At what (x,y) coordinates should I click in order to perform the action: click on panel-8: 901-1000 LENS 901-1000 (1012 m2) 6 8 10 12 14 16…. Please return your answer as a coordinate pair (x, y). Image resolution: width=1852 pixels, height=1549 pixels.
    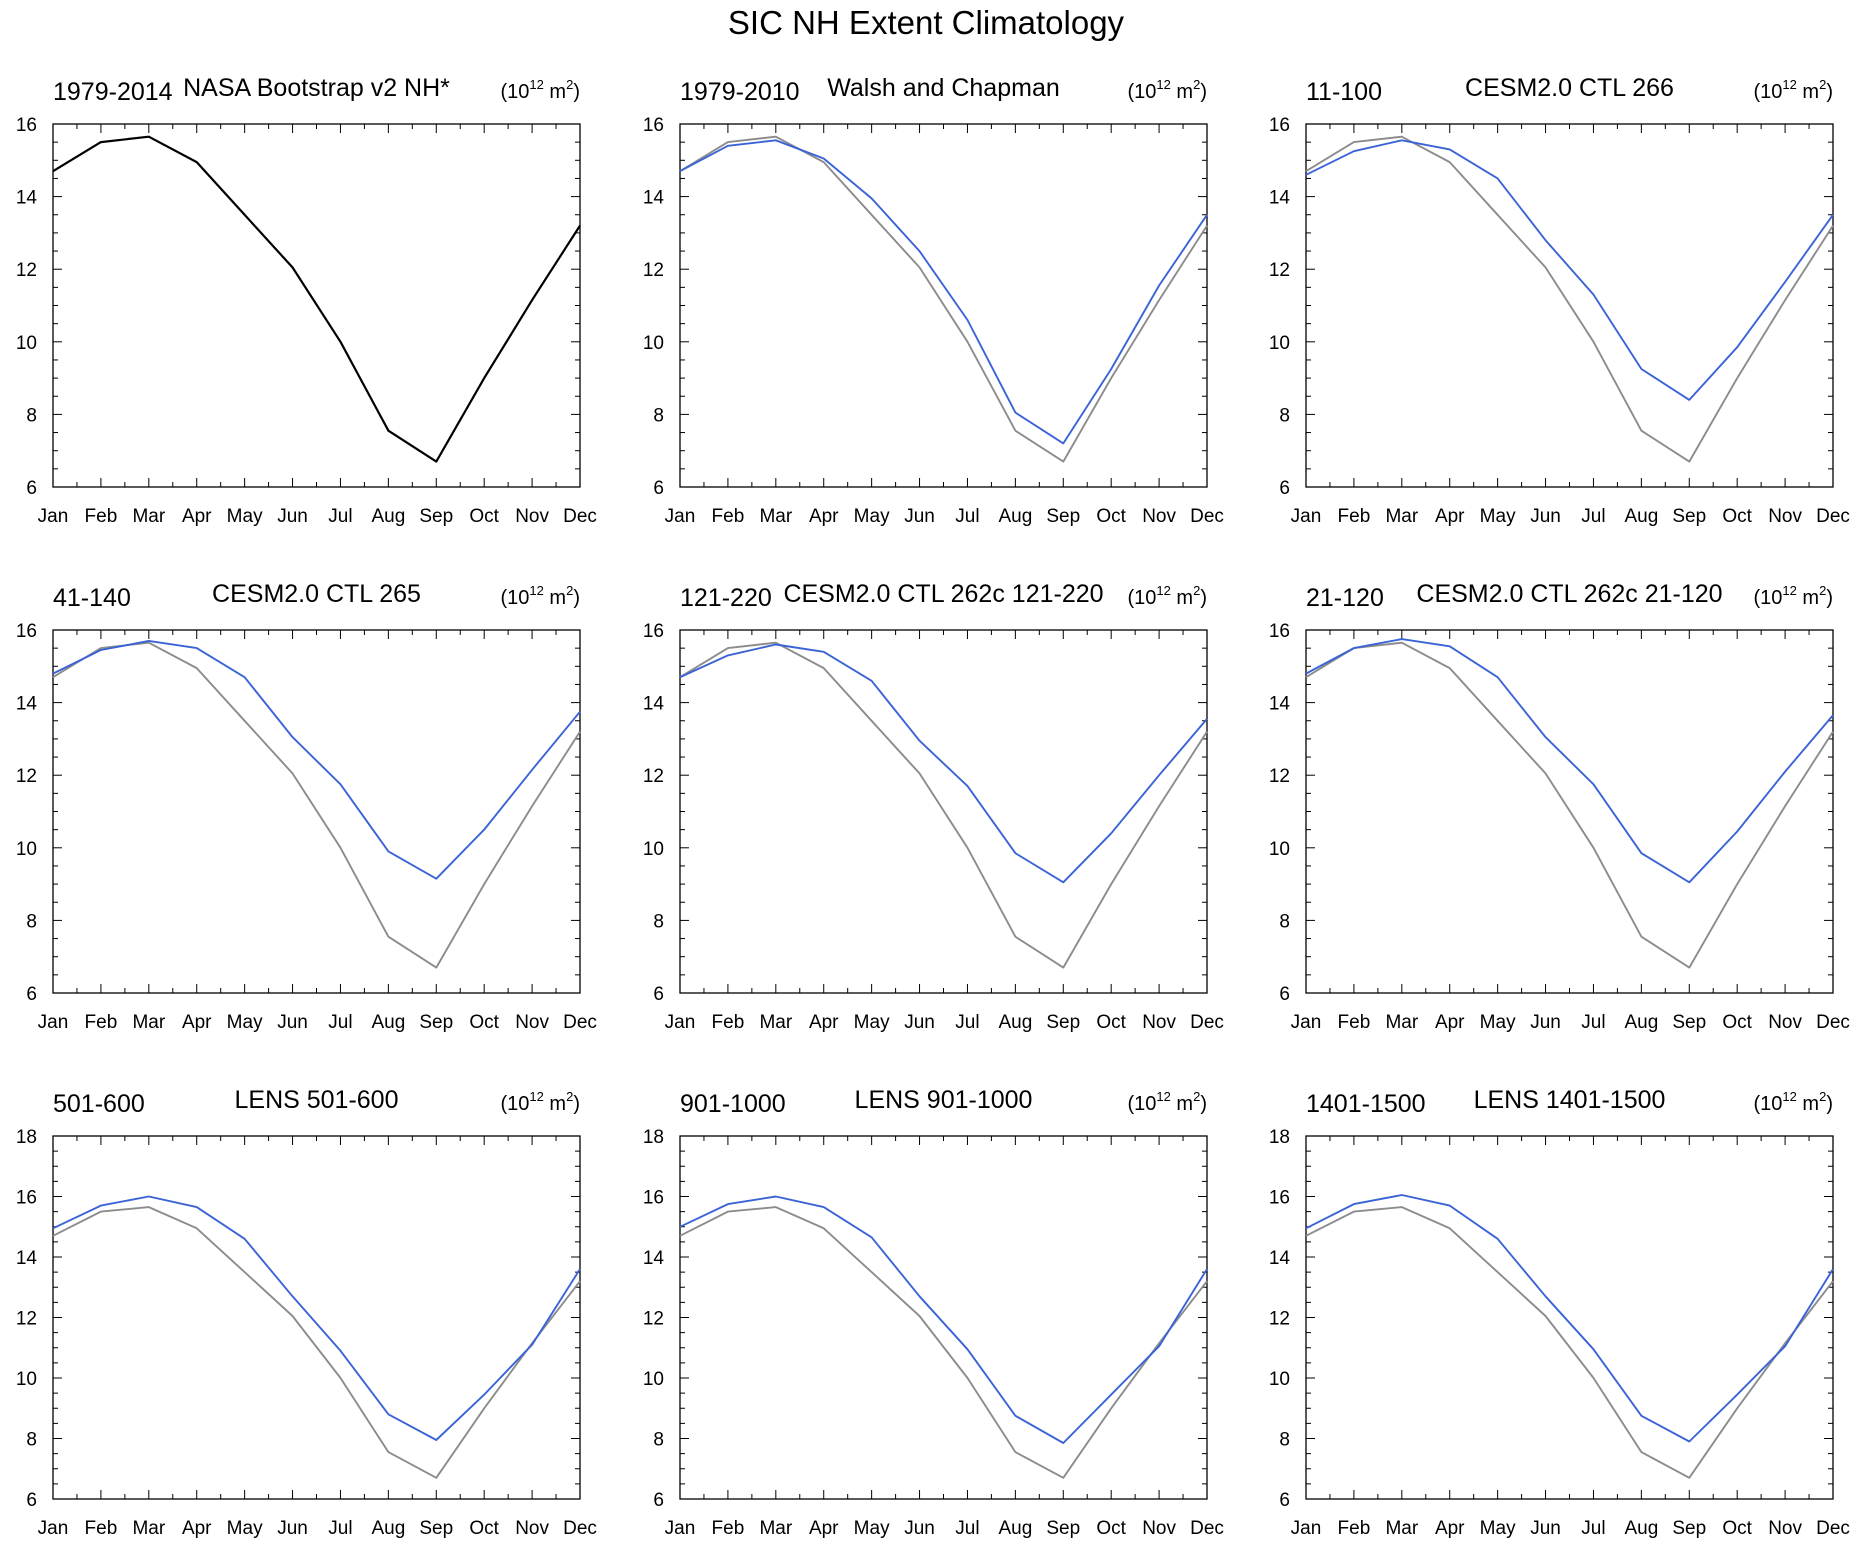
    Looking at the image, I should click on (933, 1312).